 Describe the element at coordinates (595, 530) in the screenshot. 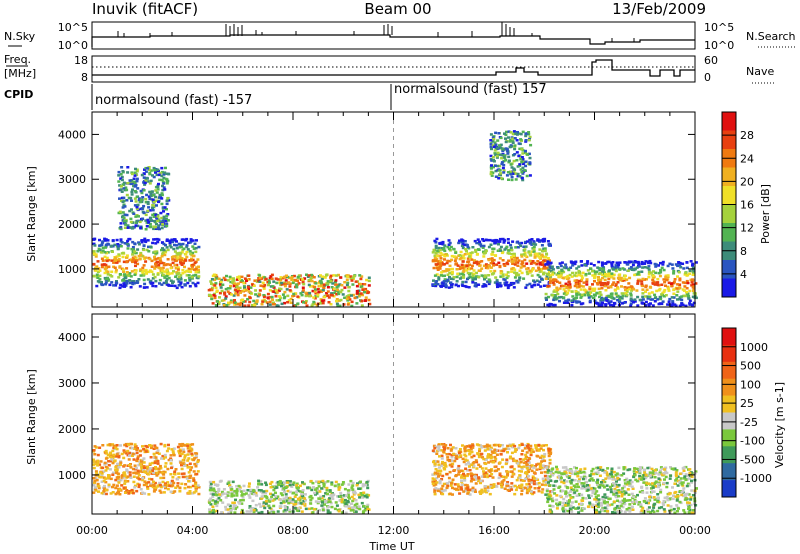

I see `xtick-label: 20:00` at that location.